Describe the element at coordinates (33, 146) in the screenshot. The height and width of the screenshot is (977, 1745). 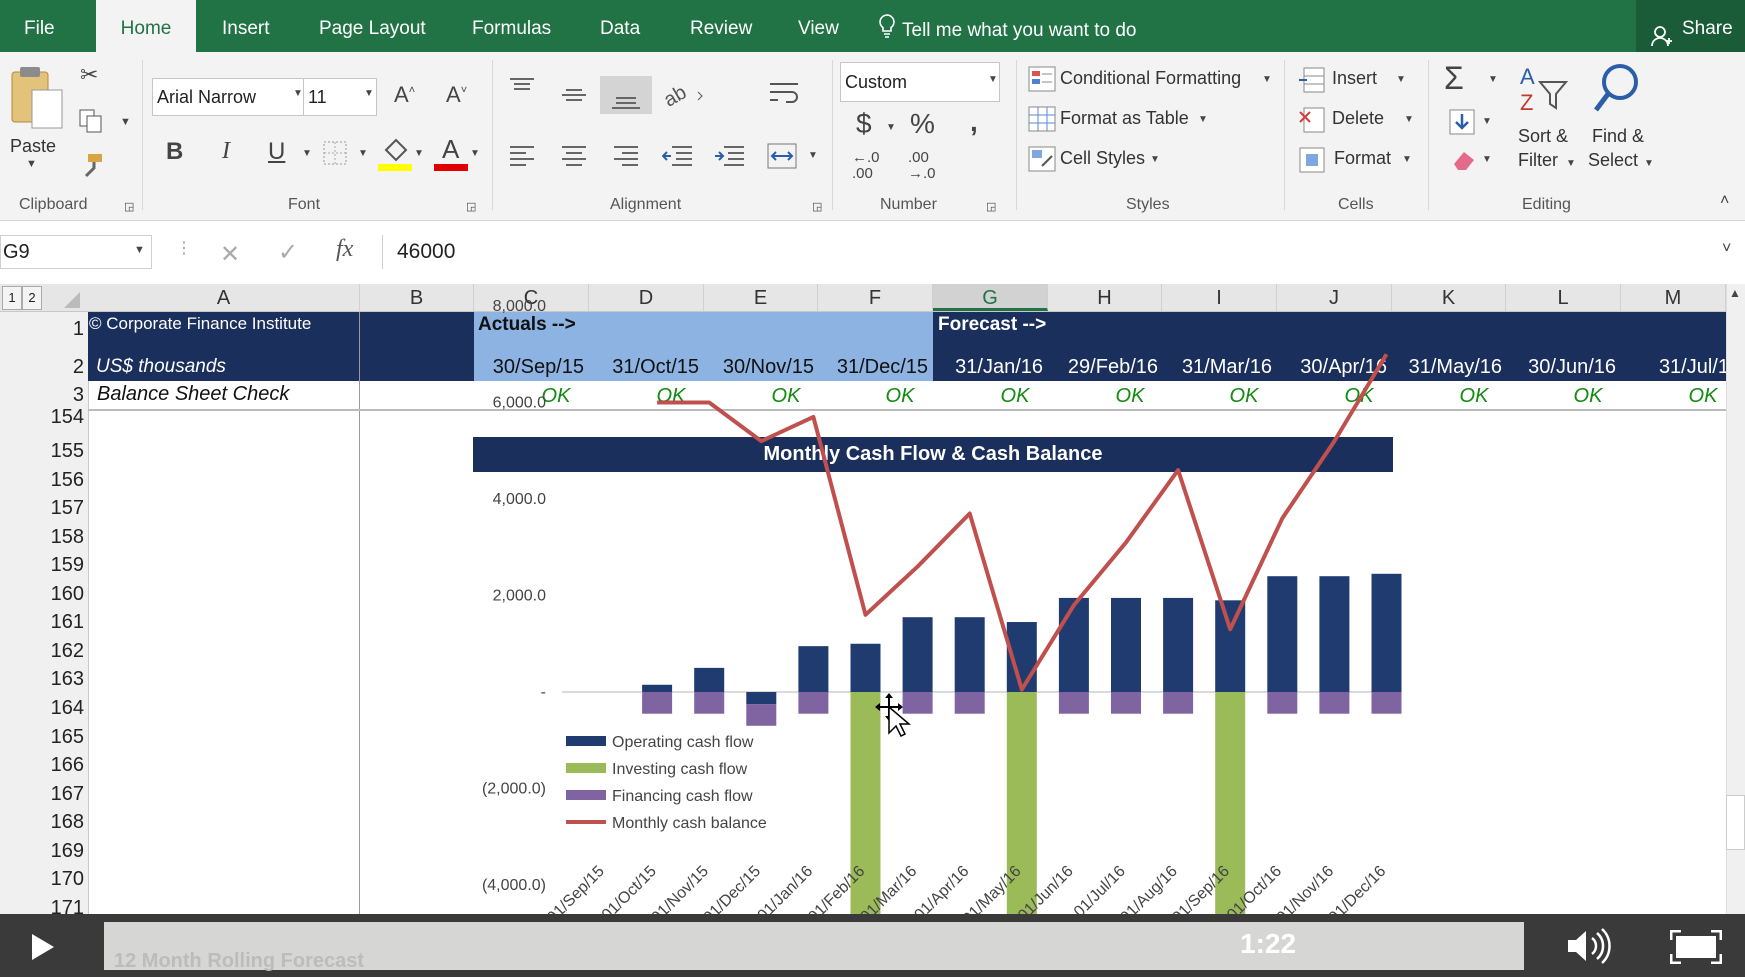
I see `paste-button: Paste` at that location.